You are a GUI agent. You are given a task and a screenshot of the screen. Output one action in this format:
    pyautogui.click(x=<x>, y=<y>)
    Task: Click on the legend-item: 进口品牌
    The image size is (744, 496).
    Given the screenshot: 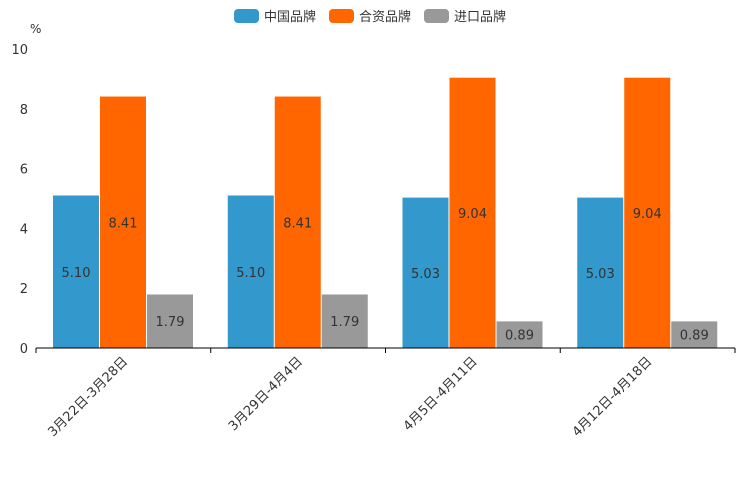 What is the action you would take?
    pyautogui.click(x=465, y=17)
    